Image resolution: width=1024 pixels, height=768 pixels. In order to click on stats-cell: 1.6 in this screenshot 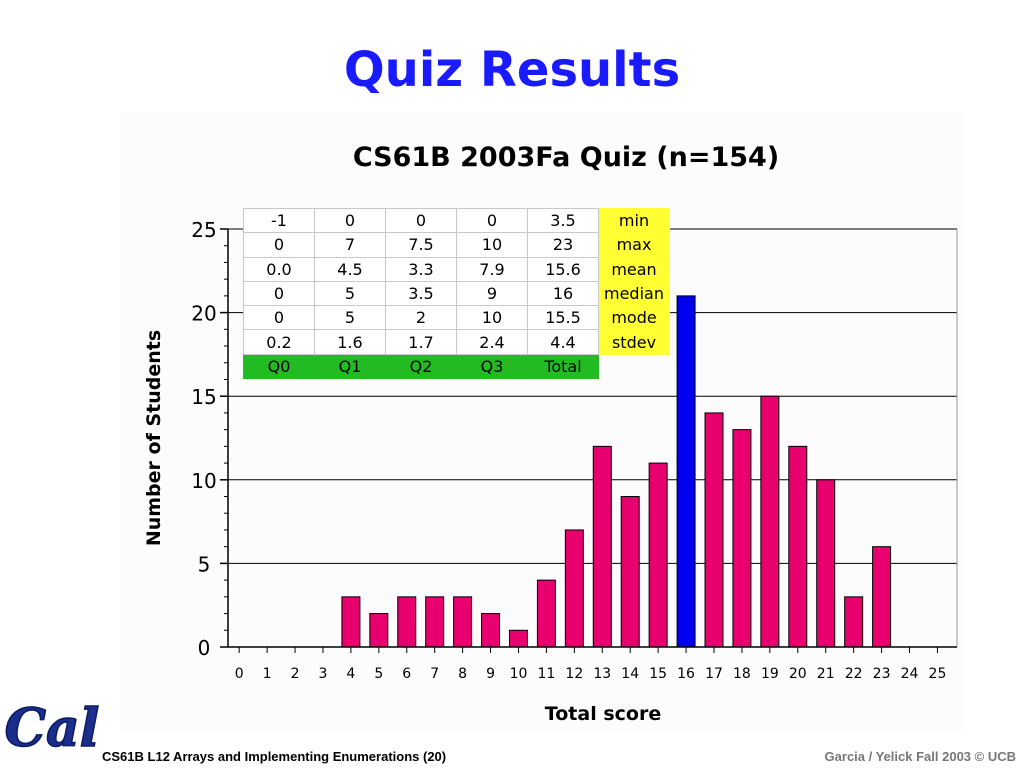, I will do `click(350, 342)`.